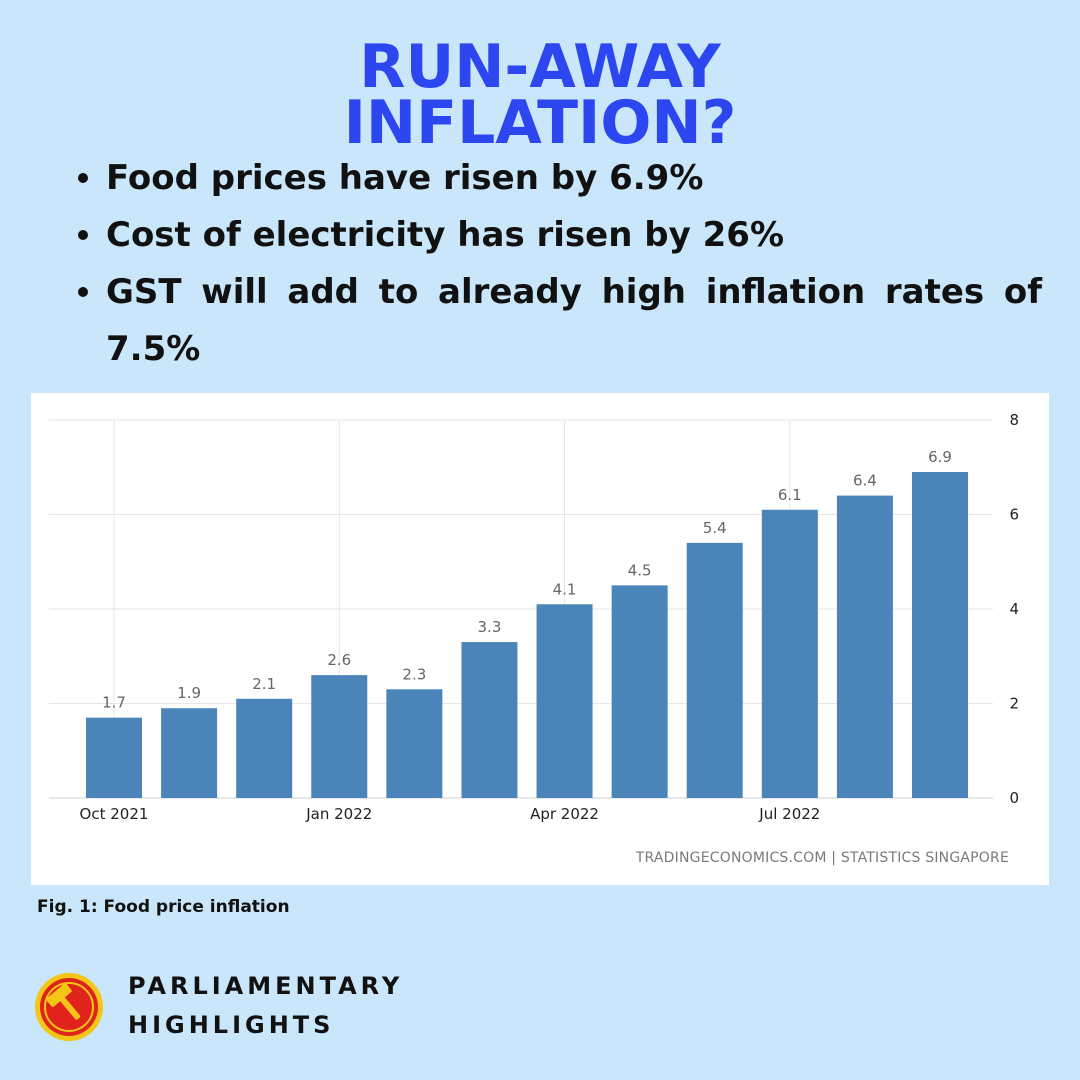  What do you see at coordinates (1014, 798) in the screenshot?
I see `y-tick-label: 0` at bounding box center [1014, 798].